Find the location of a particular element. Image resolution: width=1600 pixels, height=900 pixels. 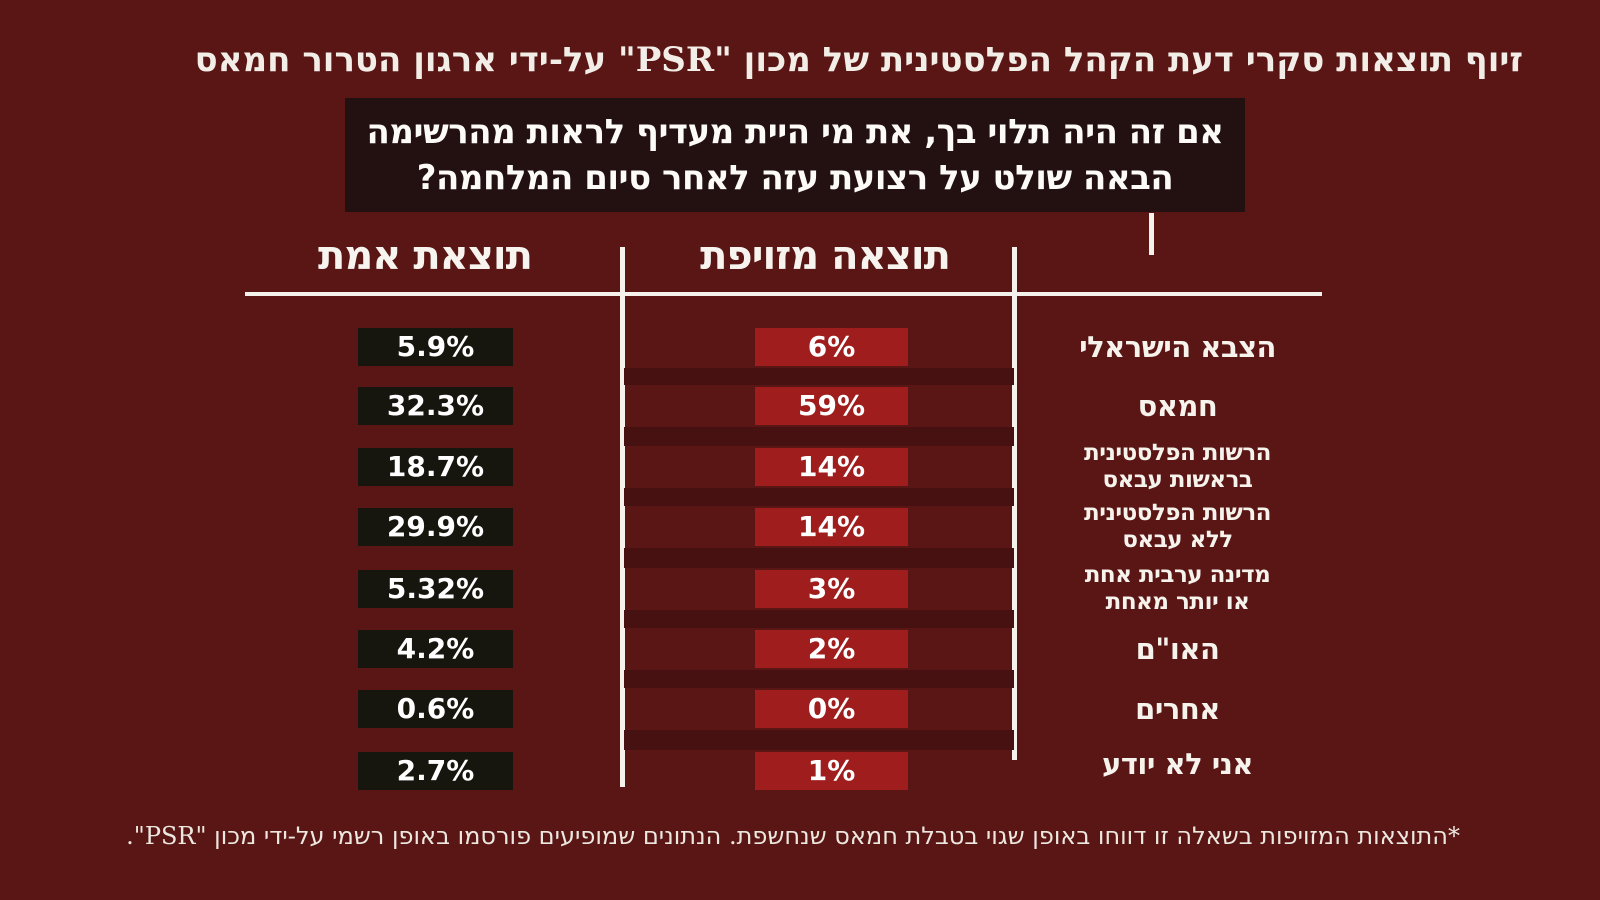

row-label: הרשות הפלסטינית ללא עבאס is located at coordinates (1177, 526).